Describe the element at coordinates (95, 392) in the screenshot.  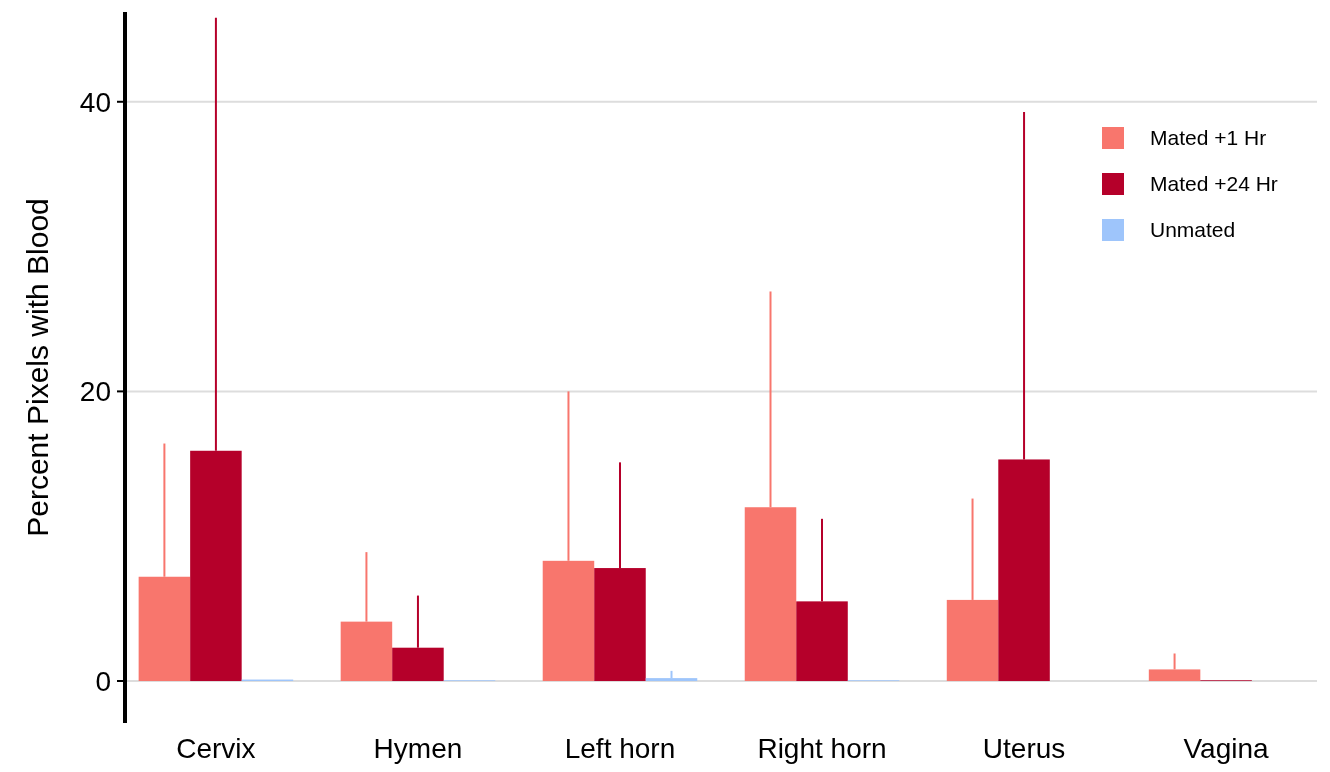
I see `y-tick-label: 20` at that location.